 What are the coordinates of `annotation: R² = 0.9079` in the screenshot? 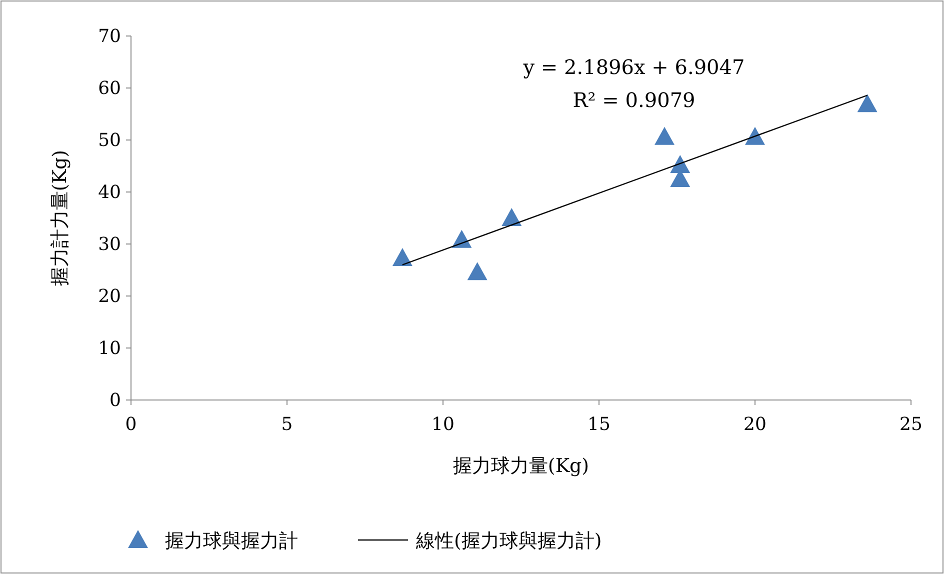 It's located at (634, 100).